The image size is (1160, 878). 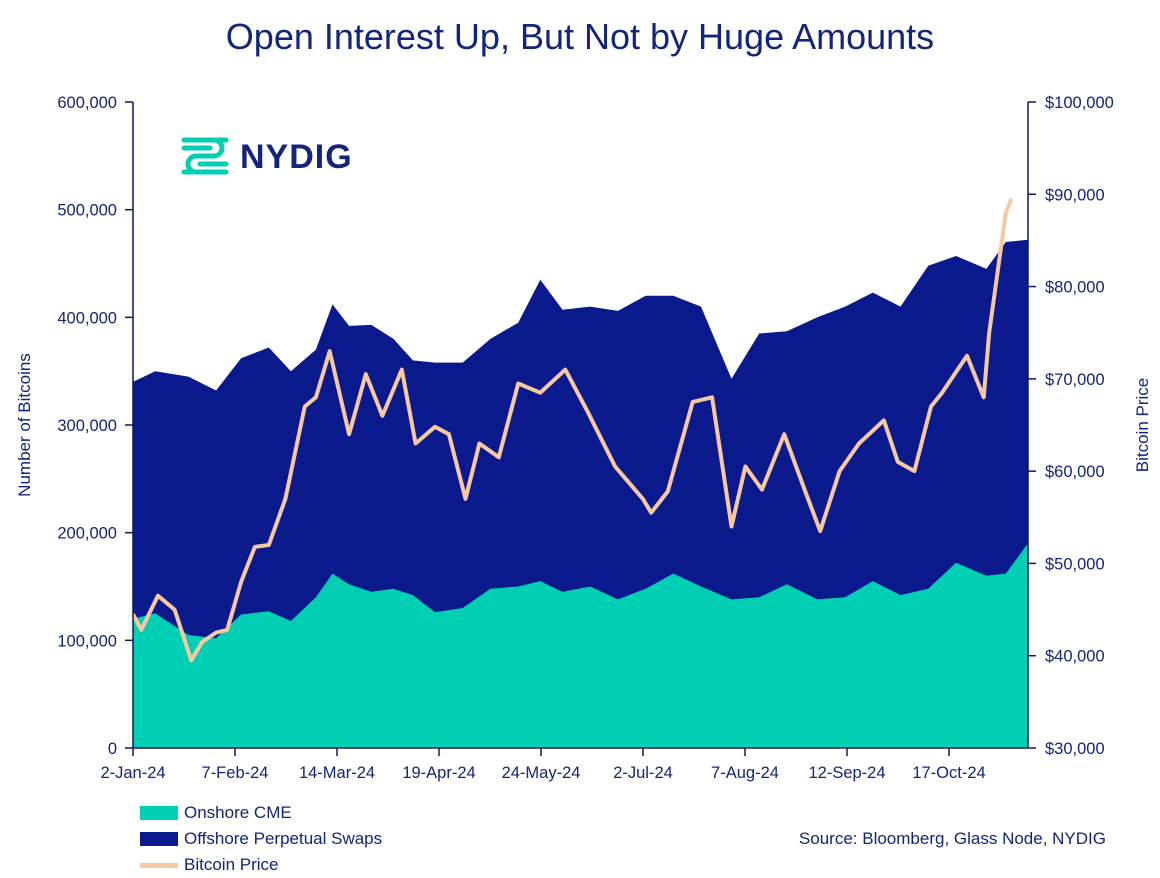 I want to click on legend-swatch-perp, so click(x=159, y=839).